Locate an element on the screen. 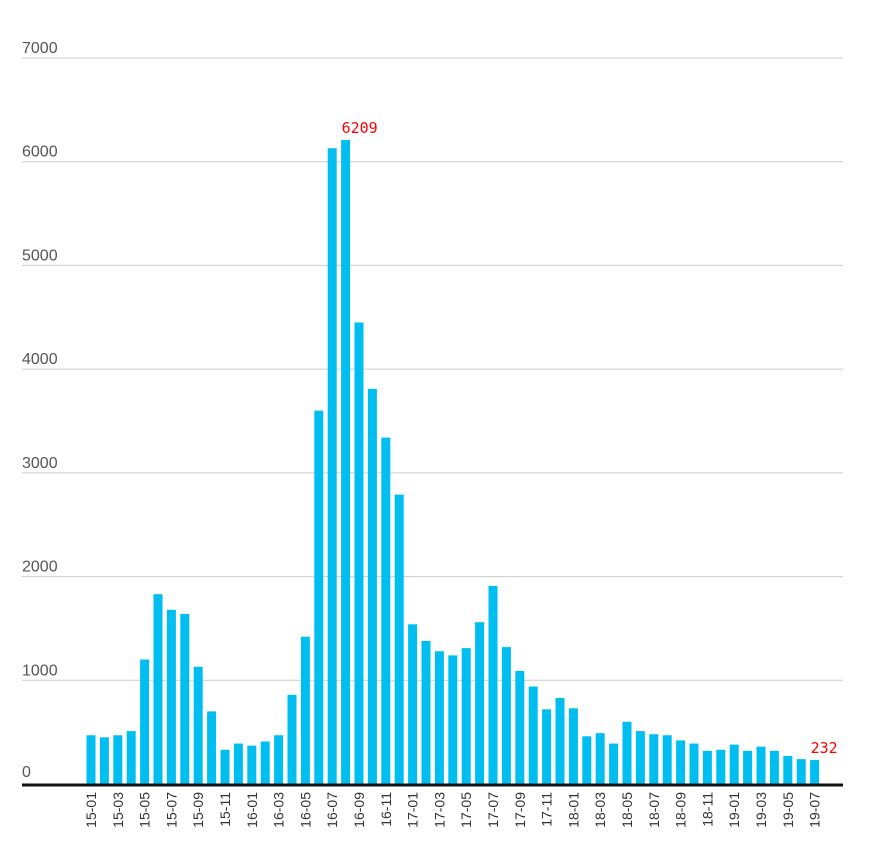 This screenshot has width=873, height=868. x-tick-label: 15-11 is located at coordinates (225, 809).